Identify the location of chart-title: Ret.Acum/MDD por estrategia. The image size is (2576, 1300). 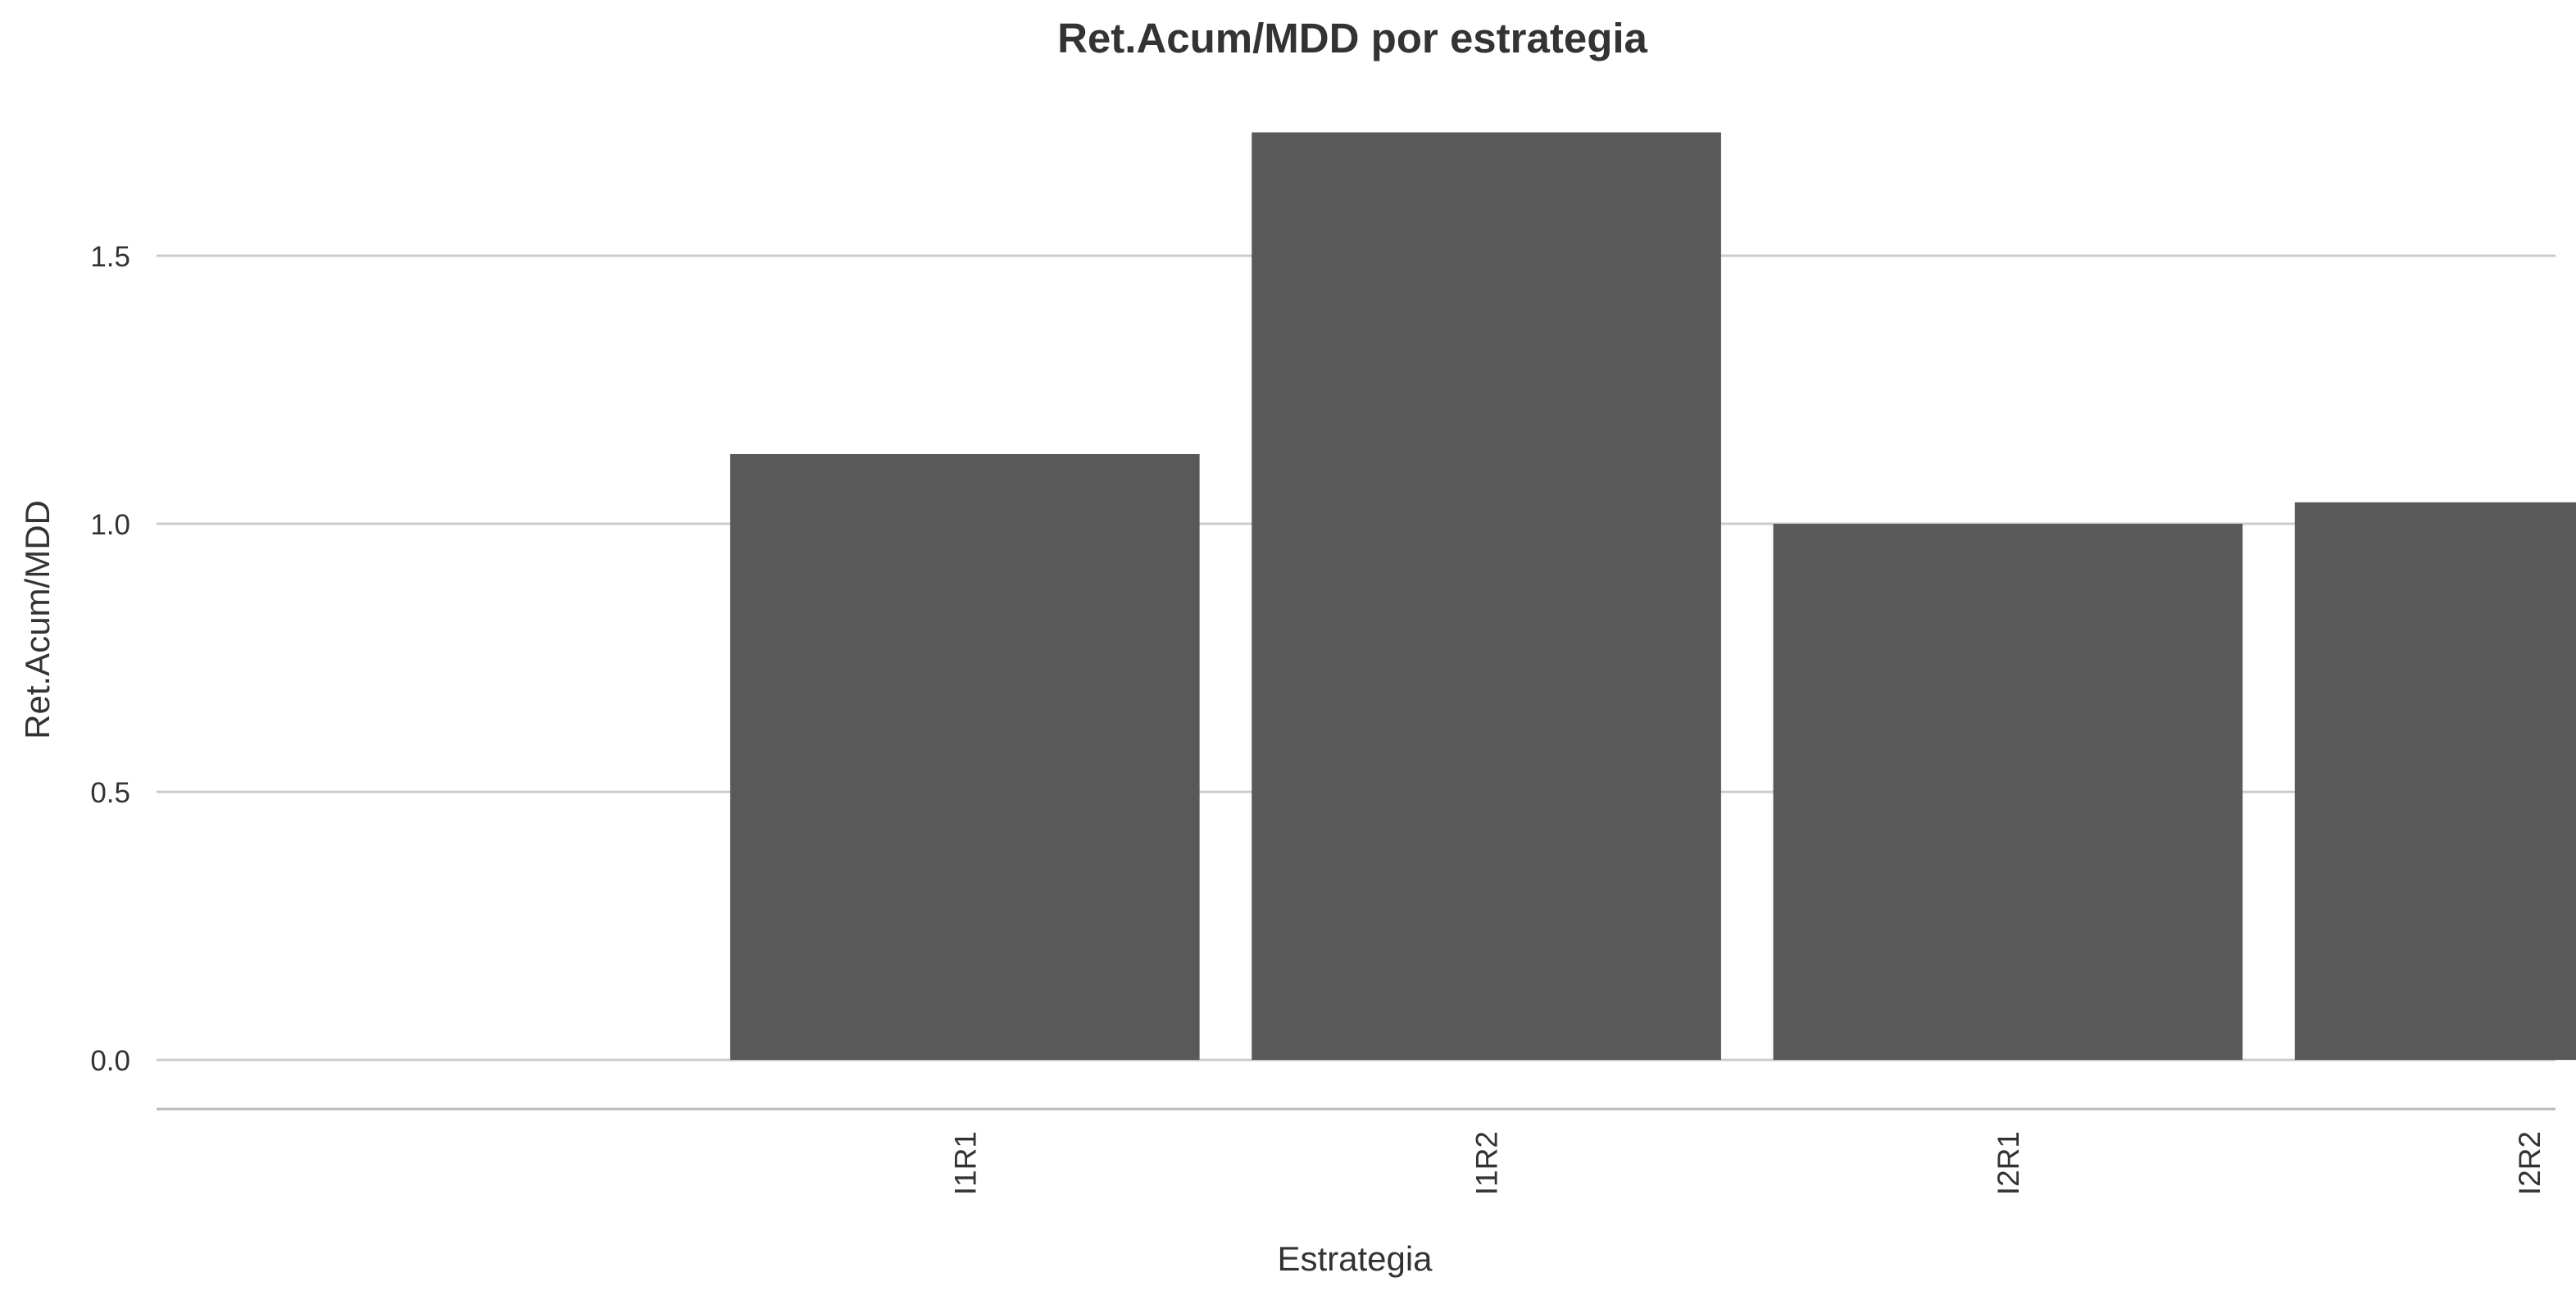
(1352, 38).